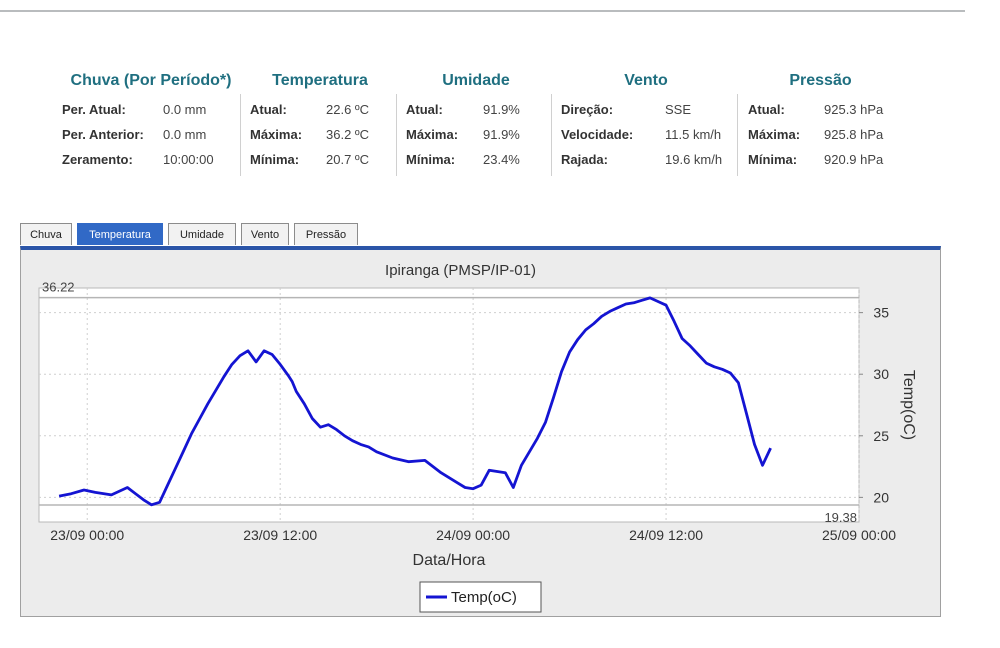  I want to click on vento-title: Vento, so click(646, 80).